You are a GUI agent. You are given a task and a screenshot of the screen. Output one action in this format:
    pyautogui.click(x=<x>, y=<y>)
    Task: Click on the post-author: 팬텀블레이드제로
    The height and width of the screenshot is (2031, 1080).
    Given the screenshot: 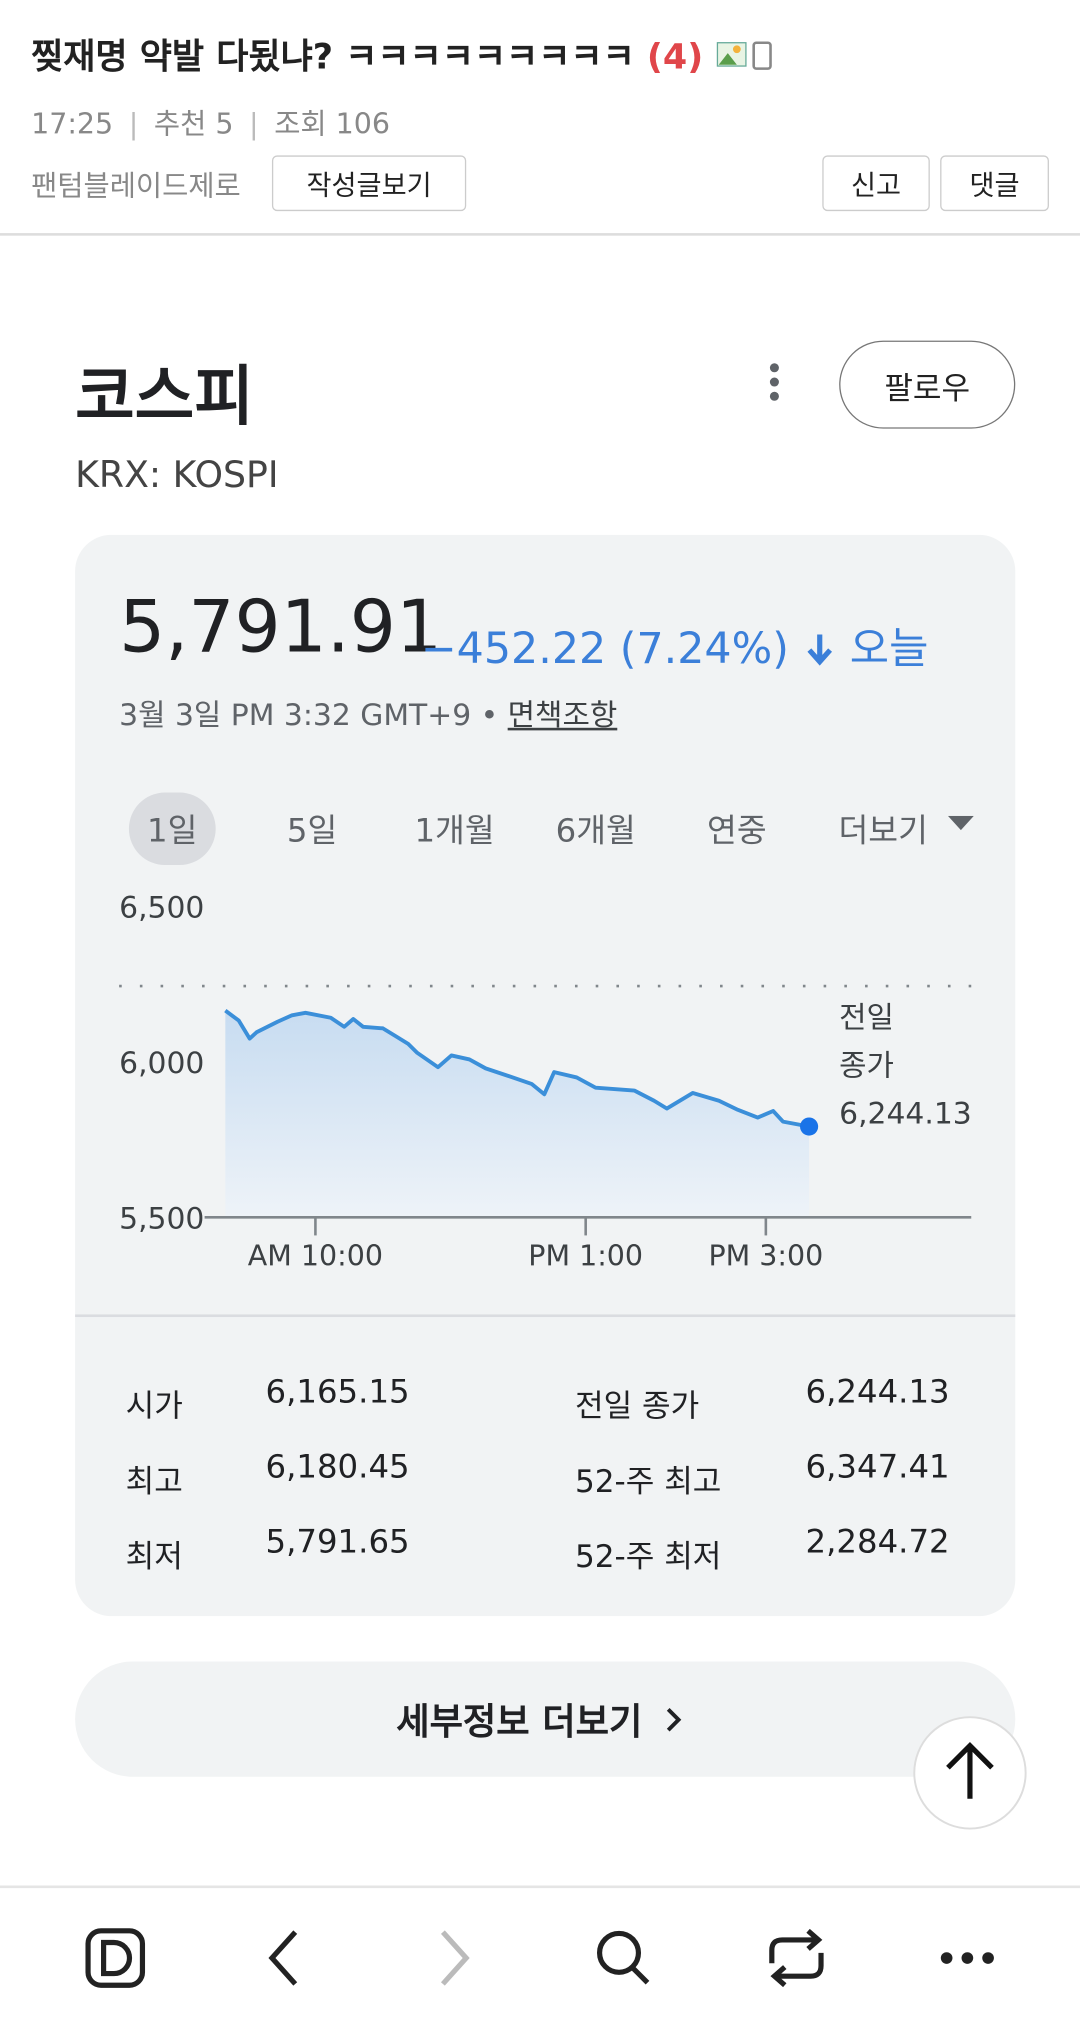 What is the action you would take?
    pyautogui.click(x=136, y=187)
    